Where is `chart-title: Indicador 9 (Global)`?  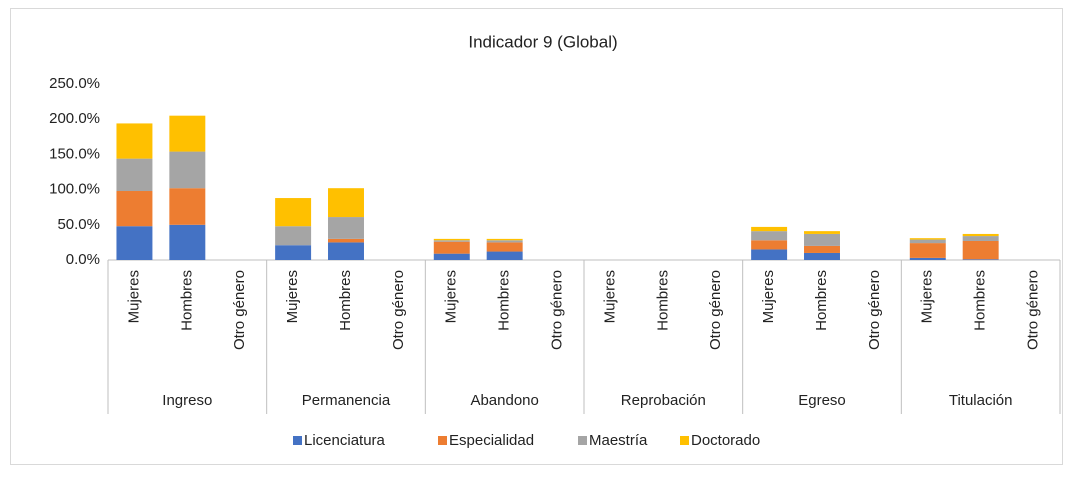
chart-title: Indicador 9 (Global) is located at coordinates (542, 41).